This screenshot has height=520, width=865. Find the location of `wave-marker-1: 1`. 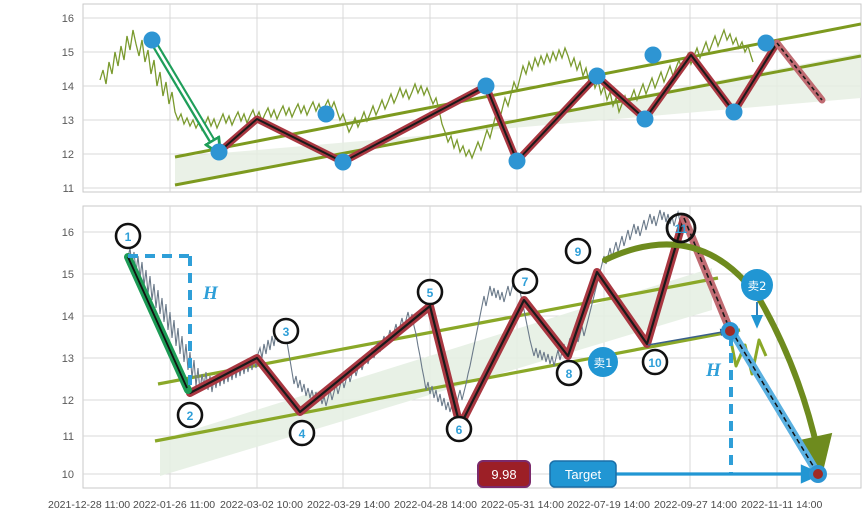

wave-marker-1: 1 is located at coordinates (128, 236).